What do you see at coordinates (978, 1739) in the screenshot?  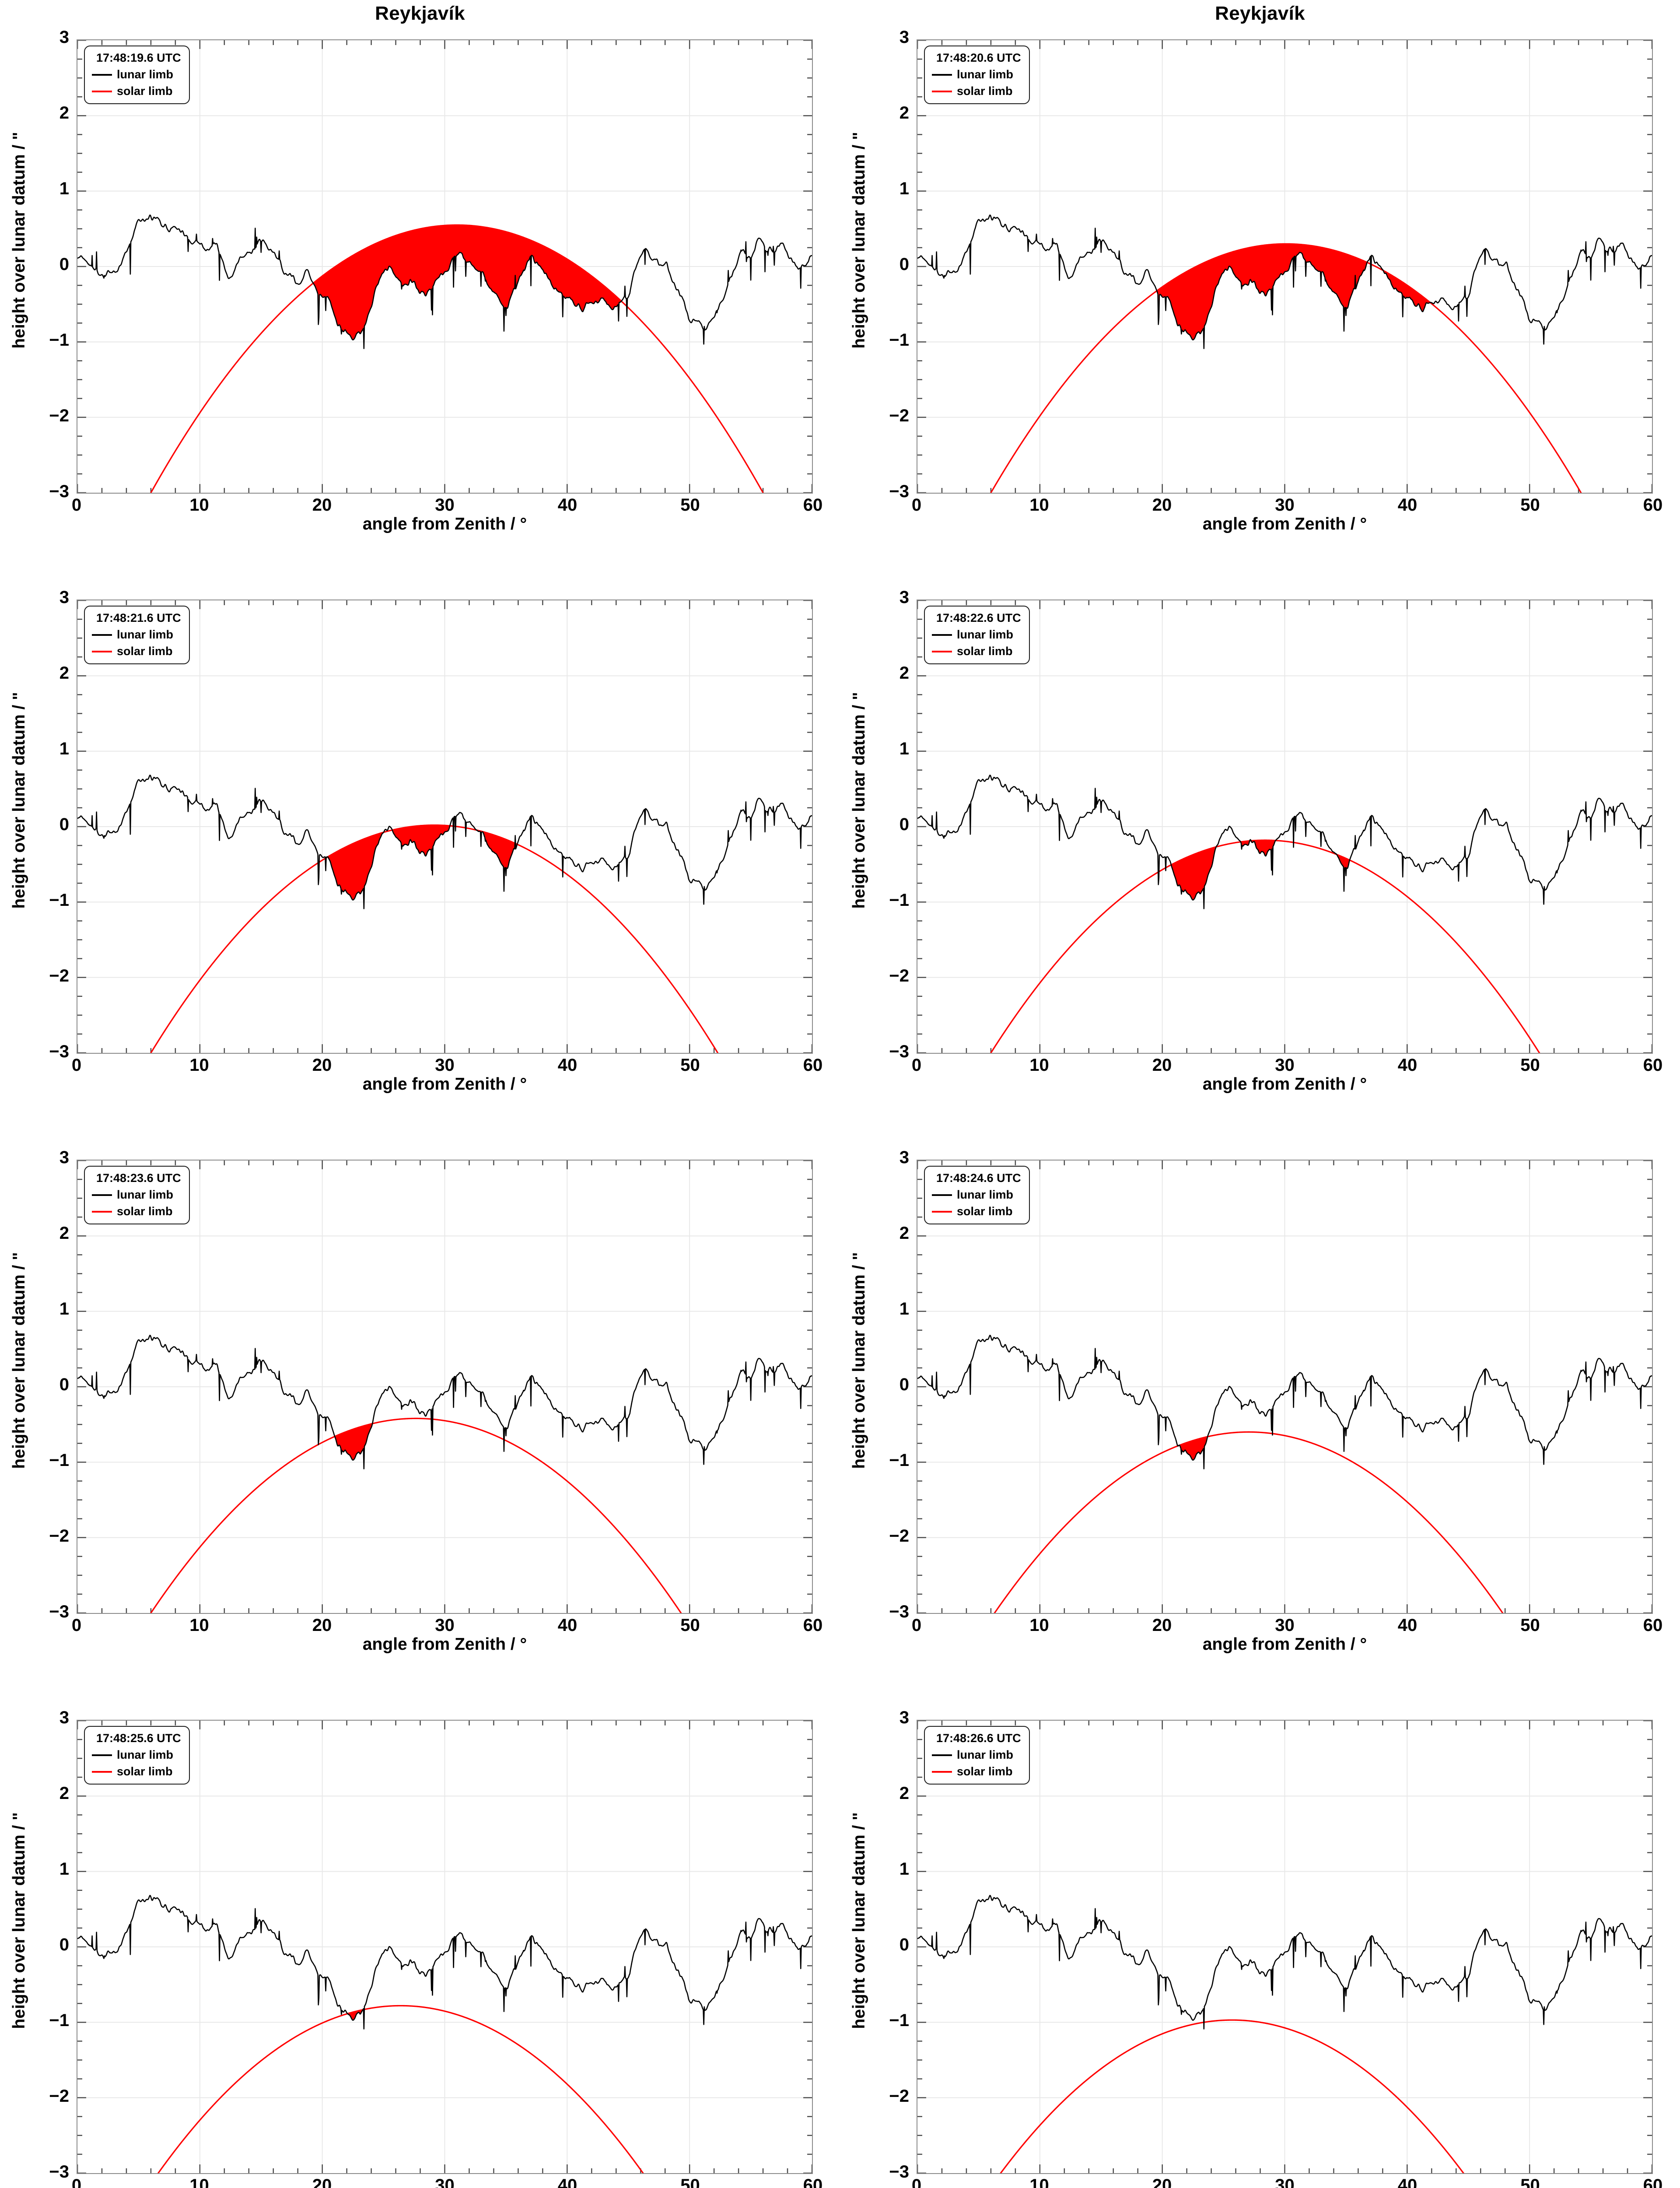 I see `legend-timestamp: 17:48:26.6 UTC` at bounding box center [978, 1739].